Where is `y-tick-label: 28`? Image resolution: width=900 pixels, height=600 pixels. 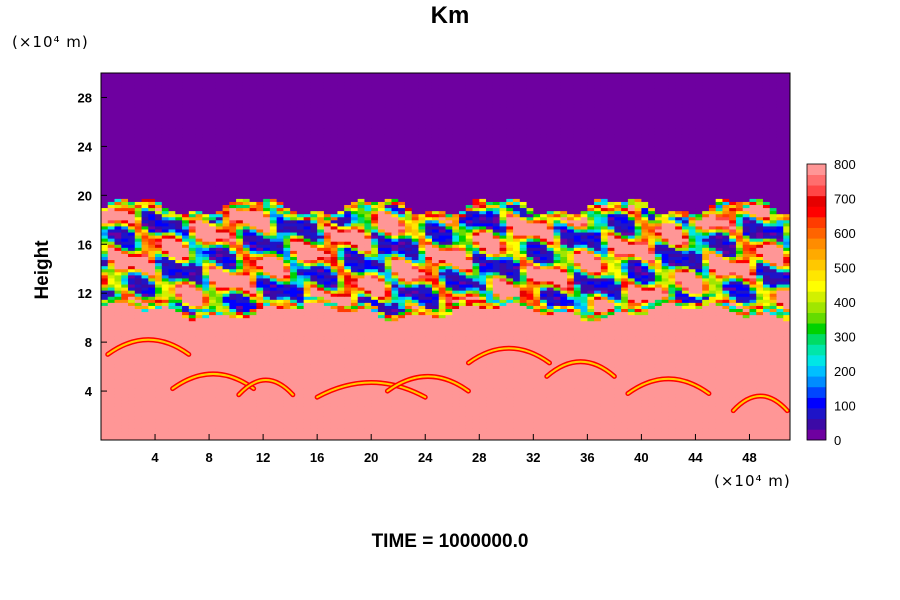
y-tick-label: 28 is located at coordinates (85, 97).